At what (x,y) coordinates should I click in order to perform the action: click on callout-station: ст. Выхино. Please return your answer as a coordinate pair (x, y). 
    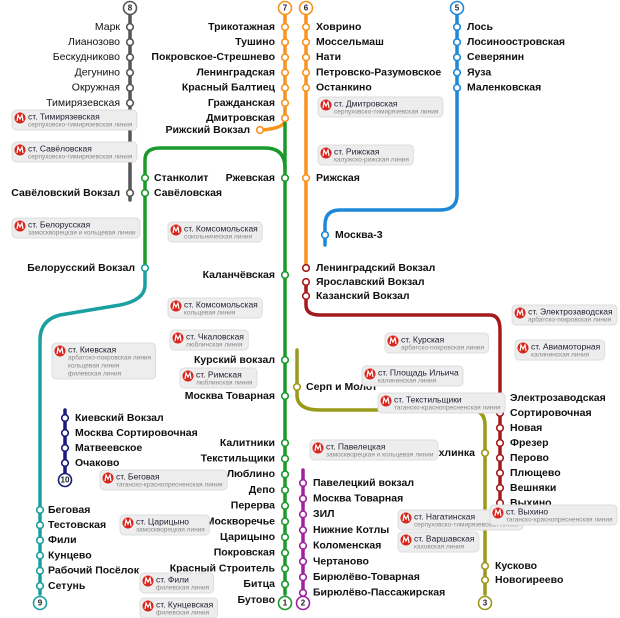
    Looking at the image, I should click on (527, 511).